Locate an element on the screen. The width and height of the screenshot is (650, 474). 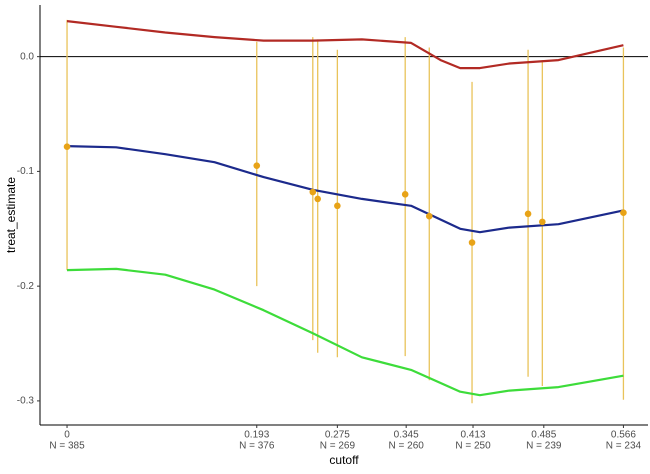
x-tick-count: N = 234 is located at coordinates (624, 446).